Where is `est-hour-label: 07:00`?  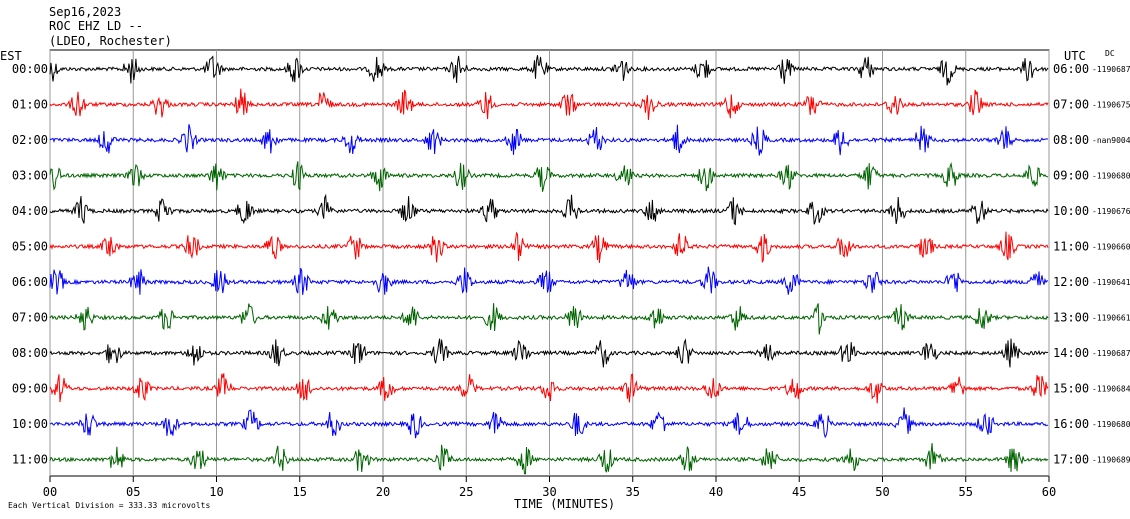 est-hour-label: 07:00 is located at coordinates (30, 318).